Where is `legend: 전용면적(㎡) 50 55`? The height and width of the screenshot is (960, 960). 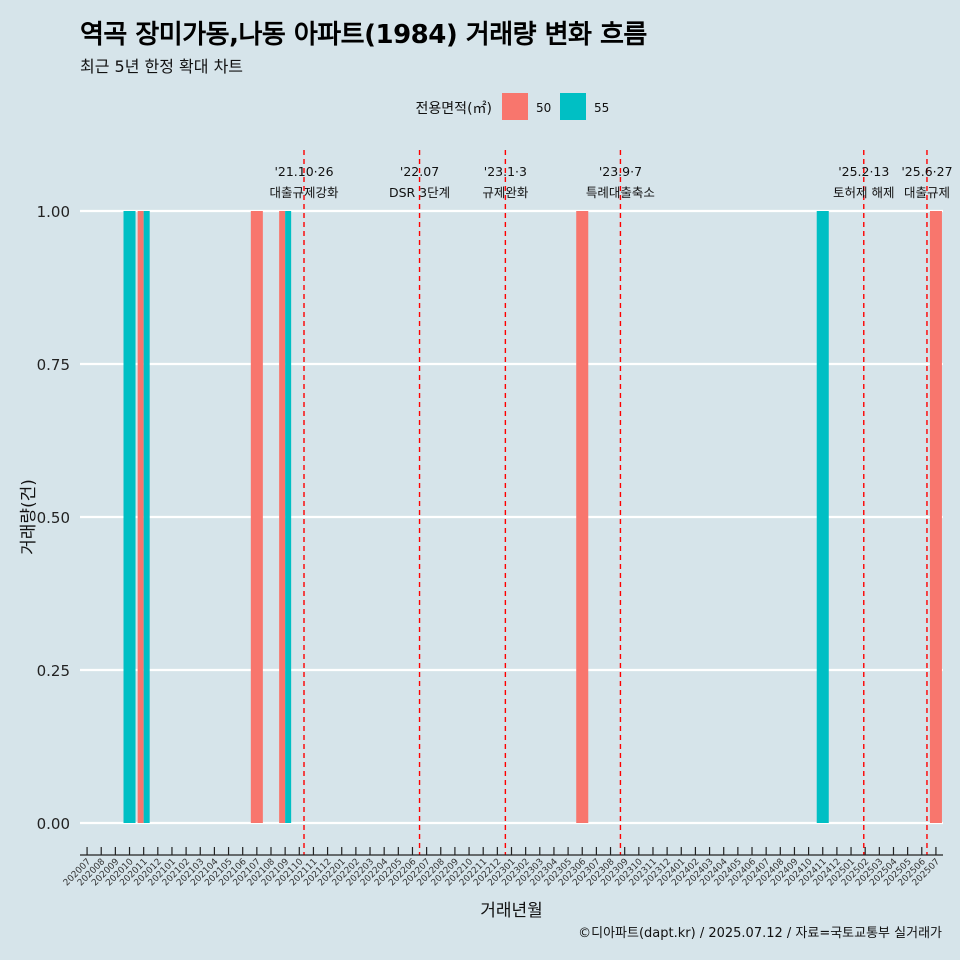
legend: 전용면적(㎡) 50 55 is located at coordinates (512, 106).